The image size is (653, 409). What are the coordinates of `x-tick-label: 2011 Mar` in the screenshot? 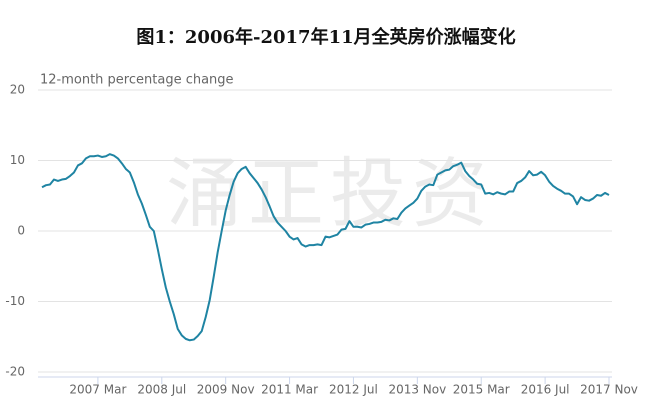 It's located at (289, 390).